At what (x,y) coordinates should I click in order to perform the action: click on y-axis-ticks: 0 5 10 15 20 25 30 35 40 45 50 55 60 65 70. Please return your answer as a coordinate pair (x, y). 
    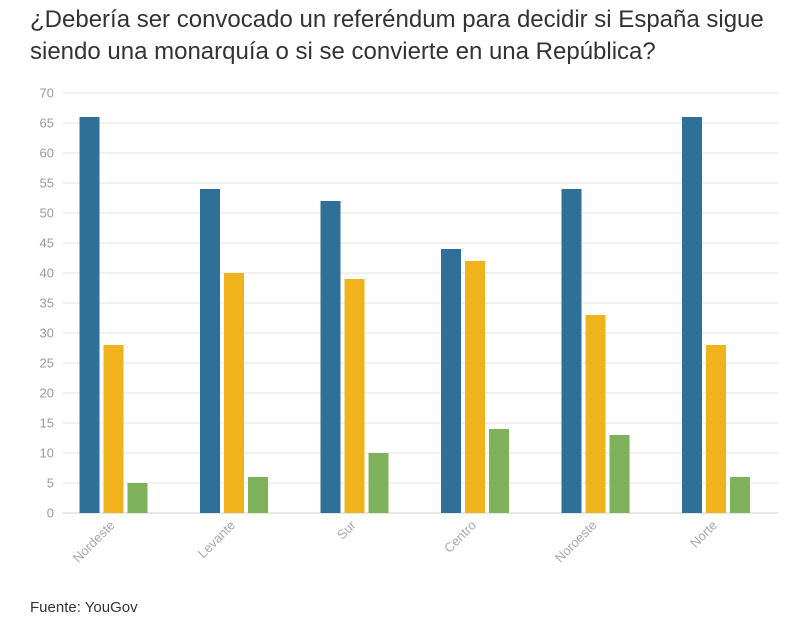
    Looking at the image, I should click on (47, 303).